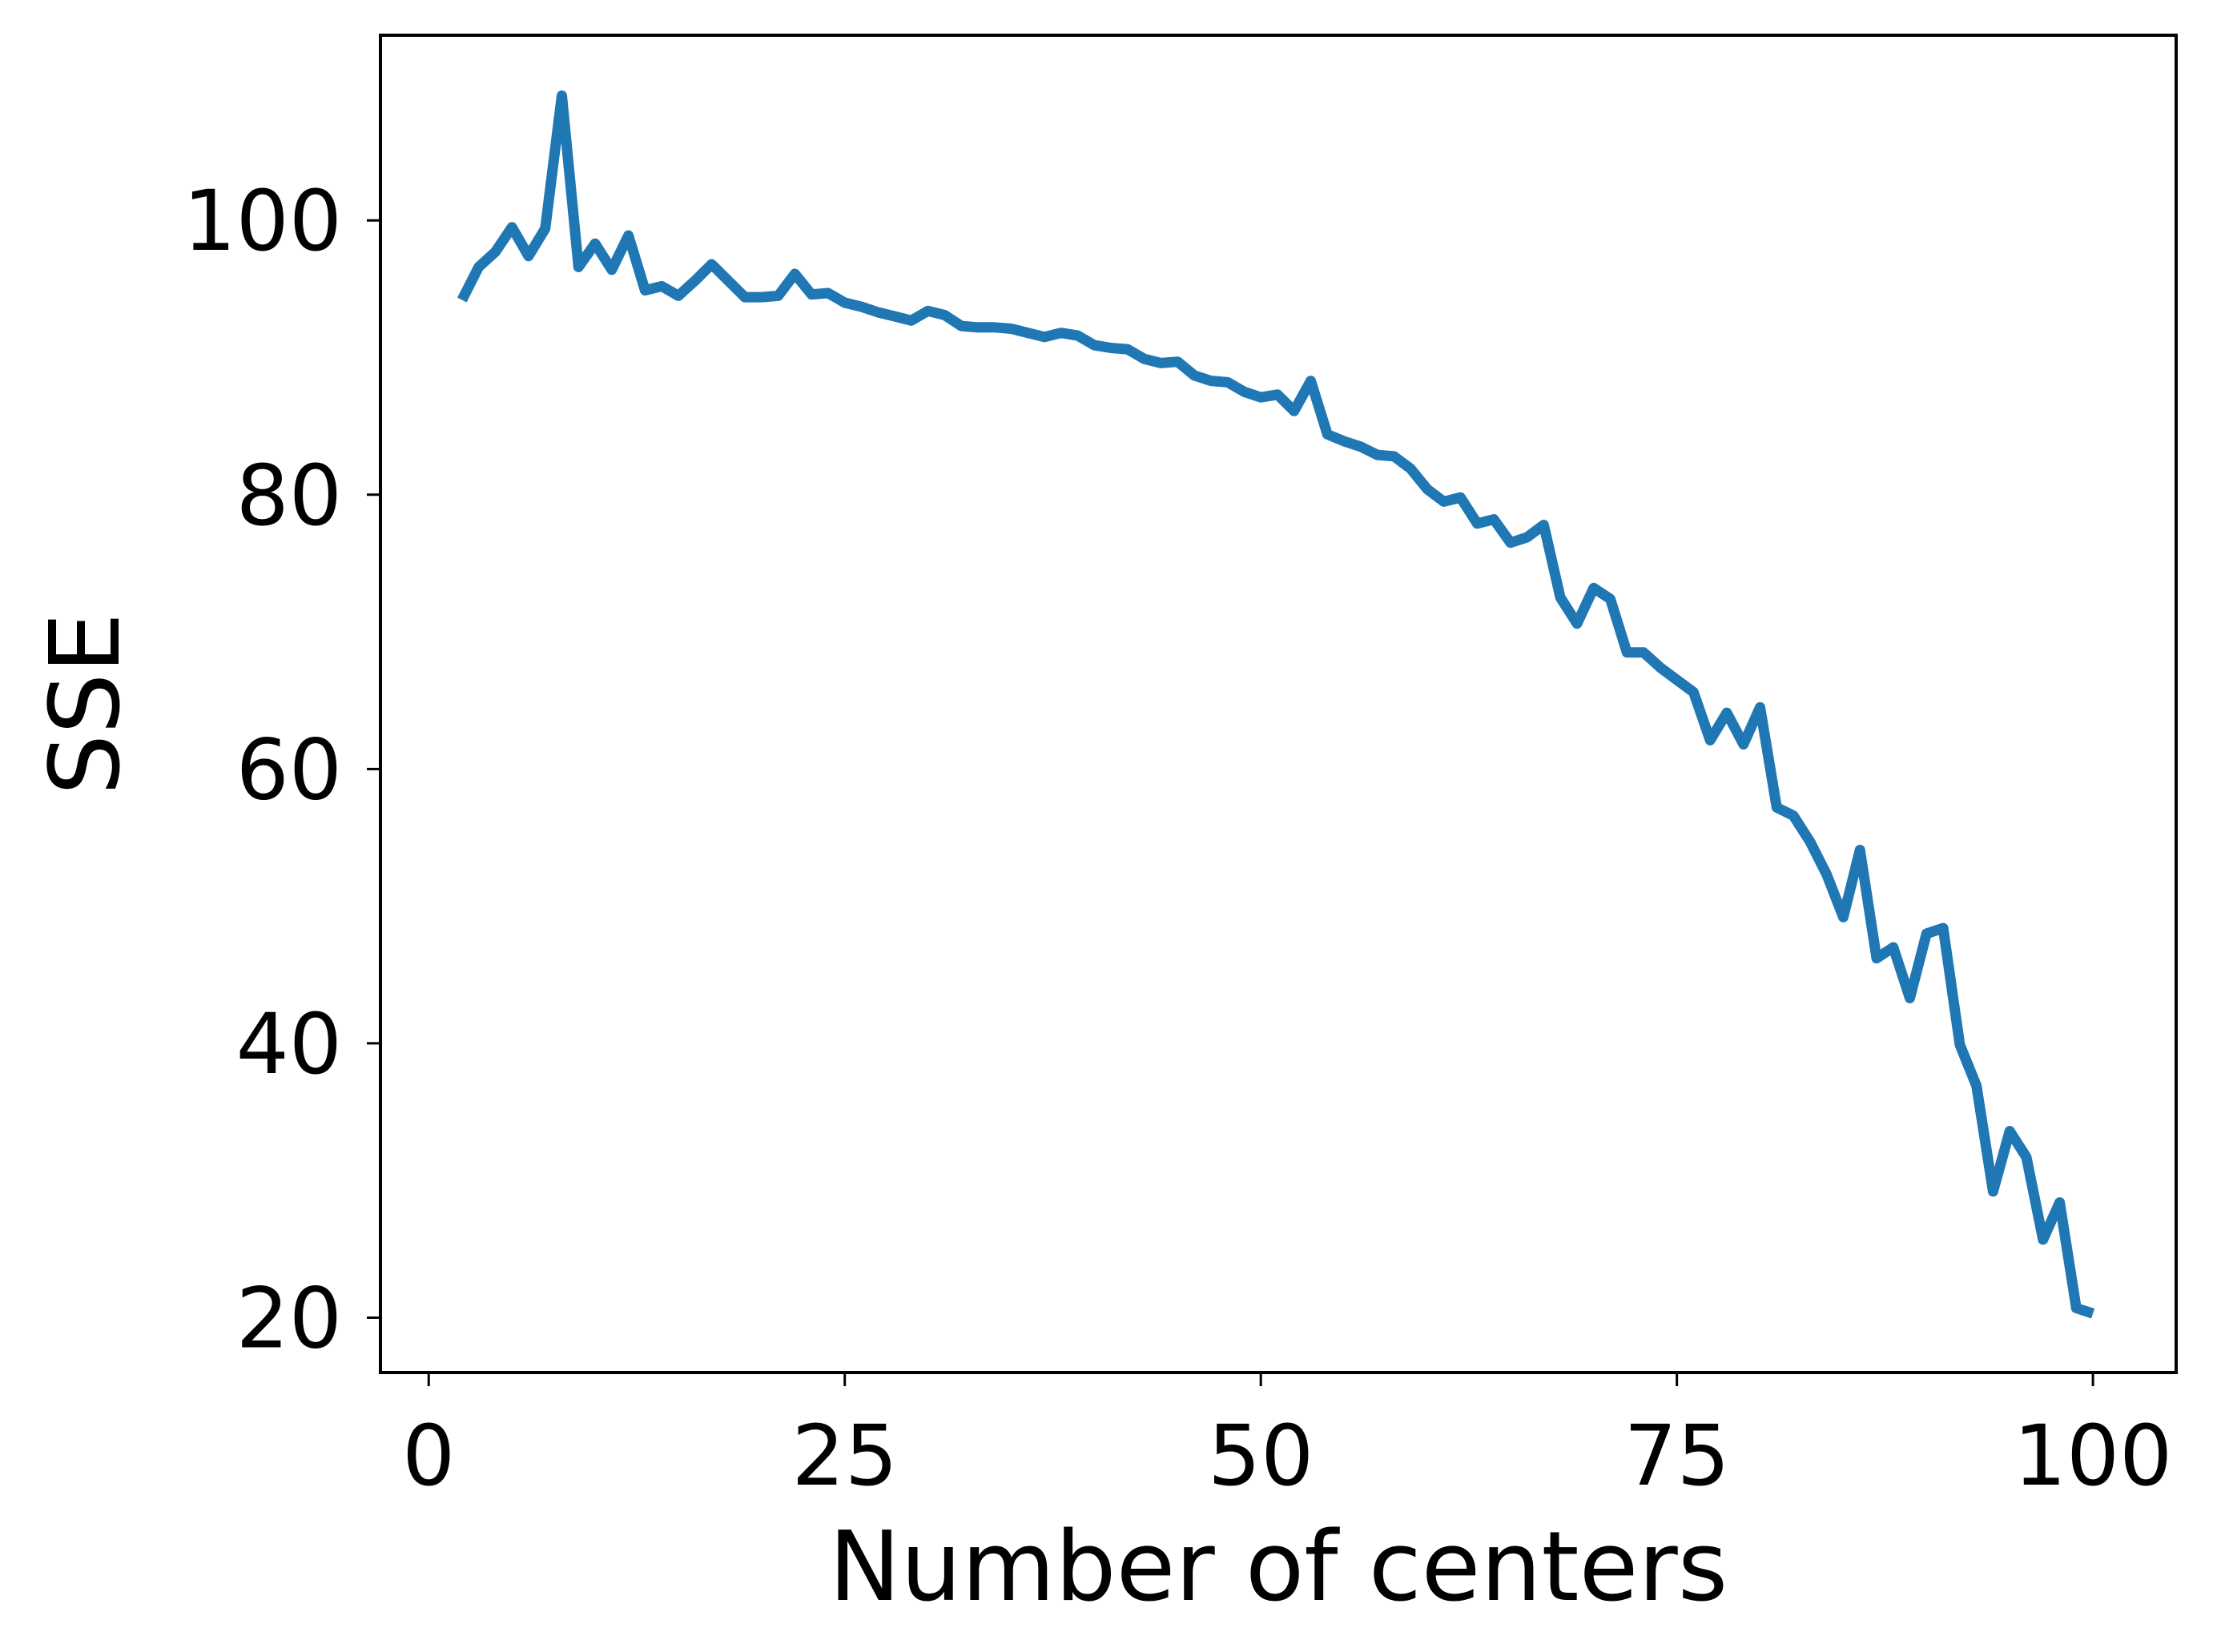 This screenshot has width=2217, height=1652. Describe the element at coordinates (289, 1044) in the screenshot. I see `y-tick-label-1: 40` at that location.